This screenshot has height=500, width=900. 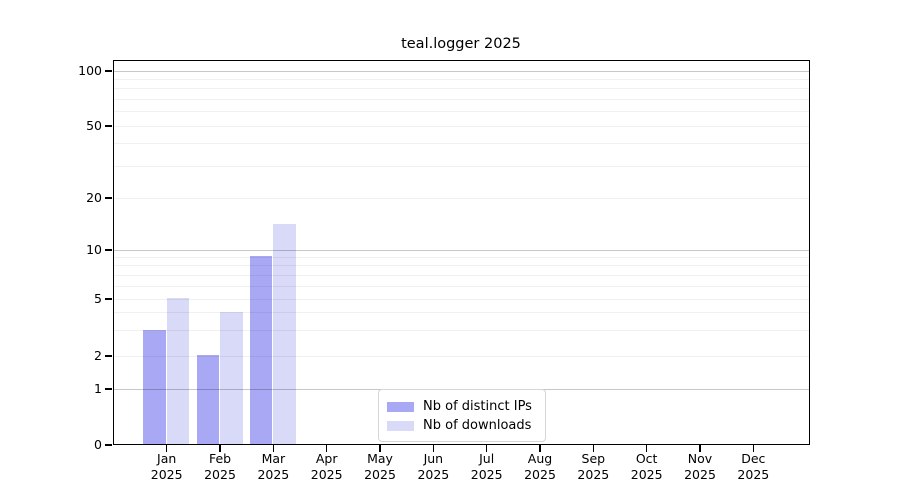 I want to click on x-tick-label: Aug 2025, so click(x=540, y=466).